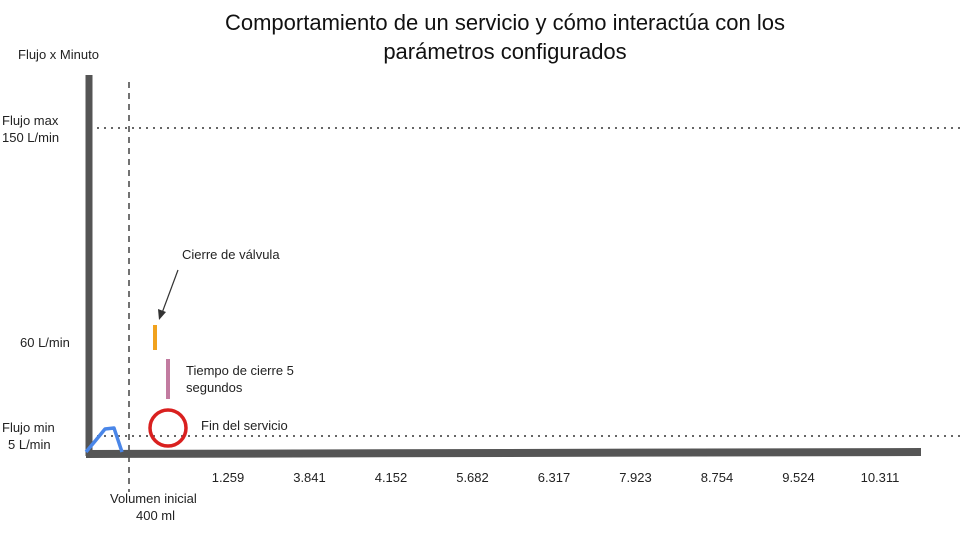  I want to click on close-time-label-line2: segundos, so click(214, 387).